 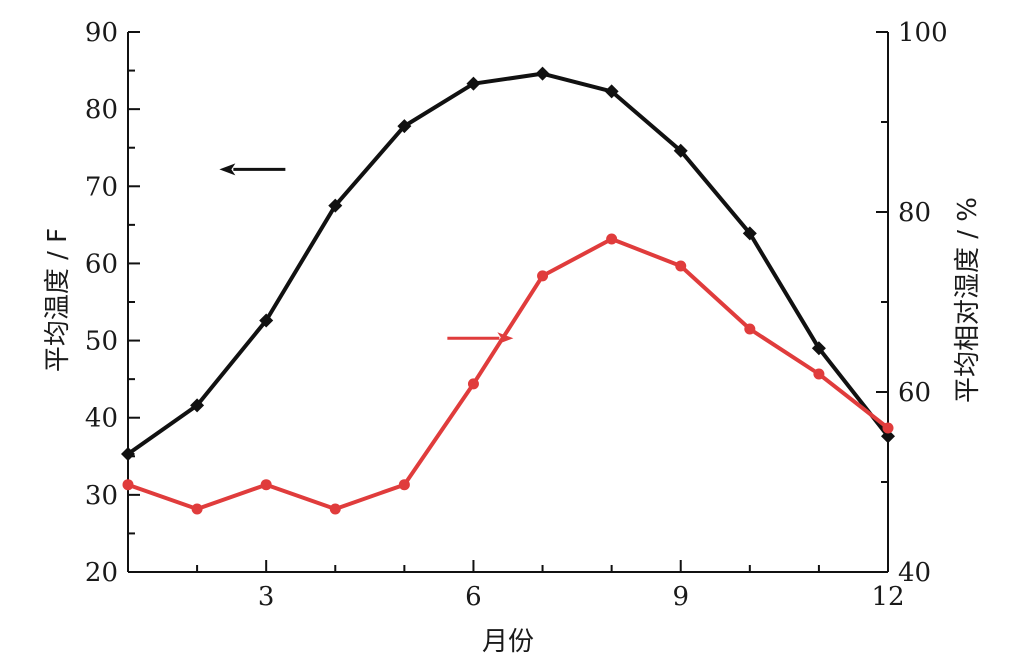 What do you see at coordinates (923, 33) in the screenshot?
I see `y-tick-label-right: 100` at bounding box center [923, 33].